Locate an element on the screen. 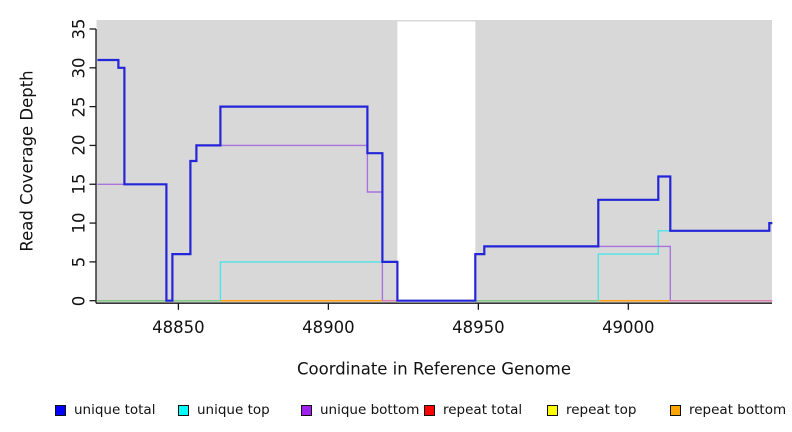 This screenshot has width=792, height=432. legend-label: repeat total is located at coordinates (483, 410).